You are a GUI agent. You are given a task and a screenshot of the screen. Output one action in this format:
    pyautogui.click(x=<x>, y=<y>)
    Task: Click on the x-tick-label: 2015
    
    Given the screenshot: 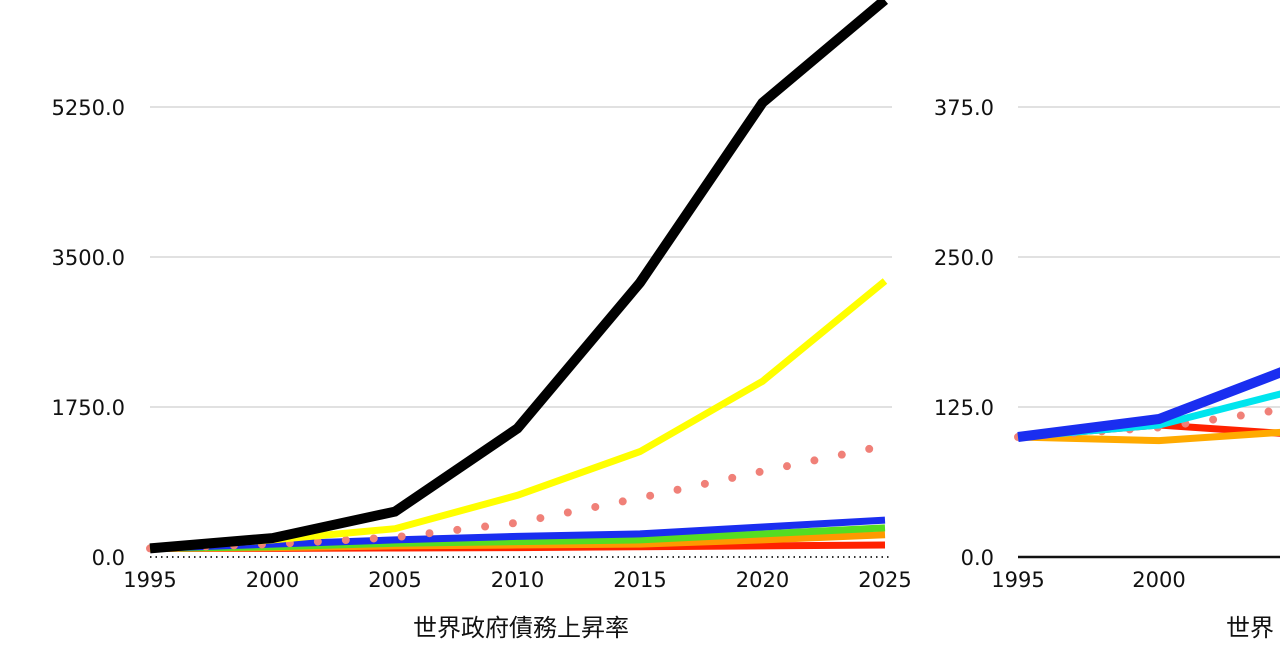 What is the action you would take?
    pyautogui.click(x=639, y=580)
    